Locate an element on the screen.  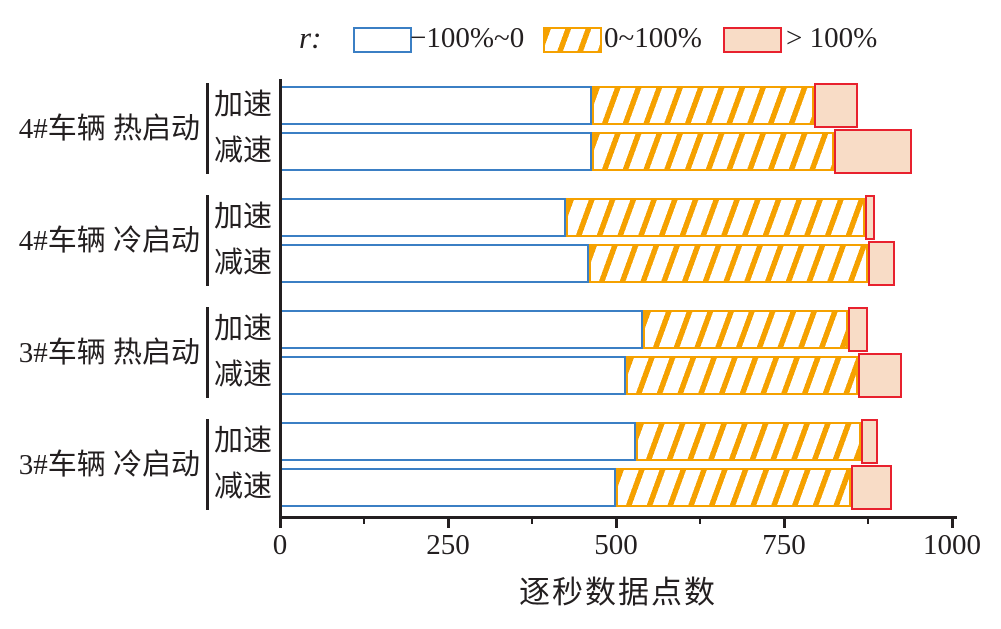
group-label: 3#车辆 热启动 is located at coordinates (109, 352).